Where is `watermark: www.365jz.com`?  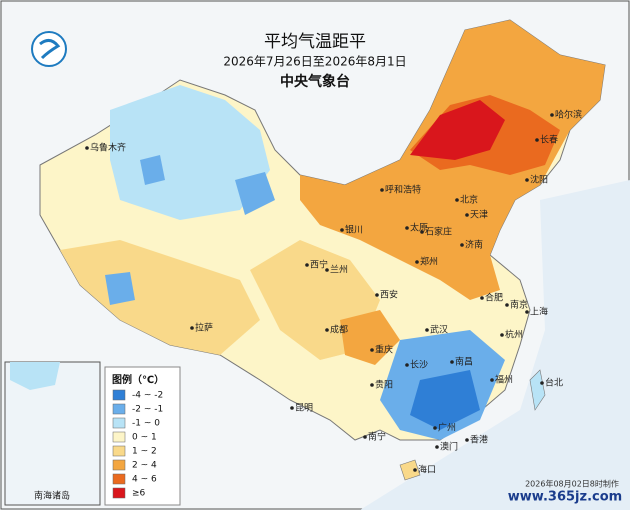 watermark: www.365jz.com is located at coordinates (565, 497).